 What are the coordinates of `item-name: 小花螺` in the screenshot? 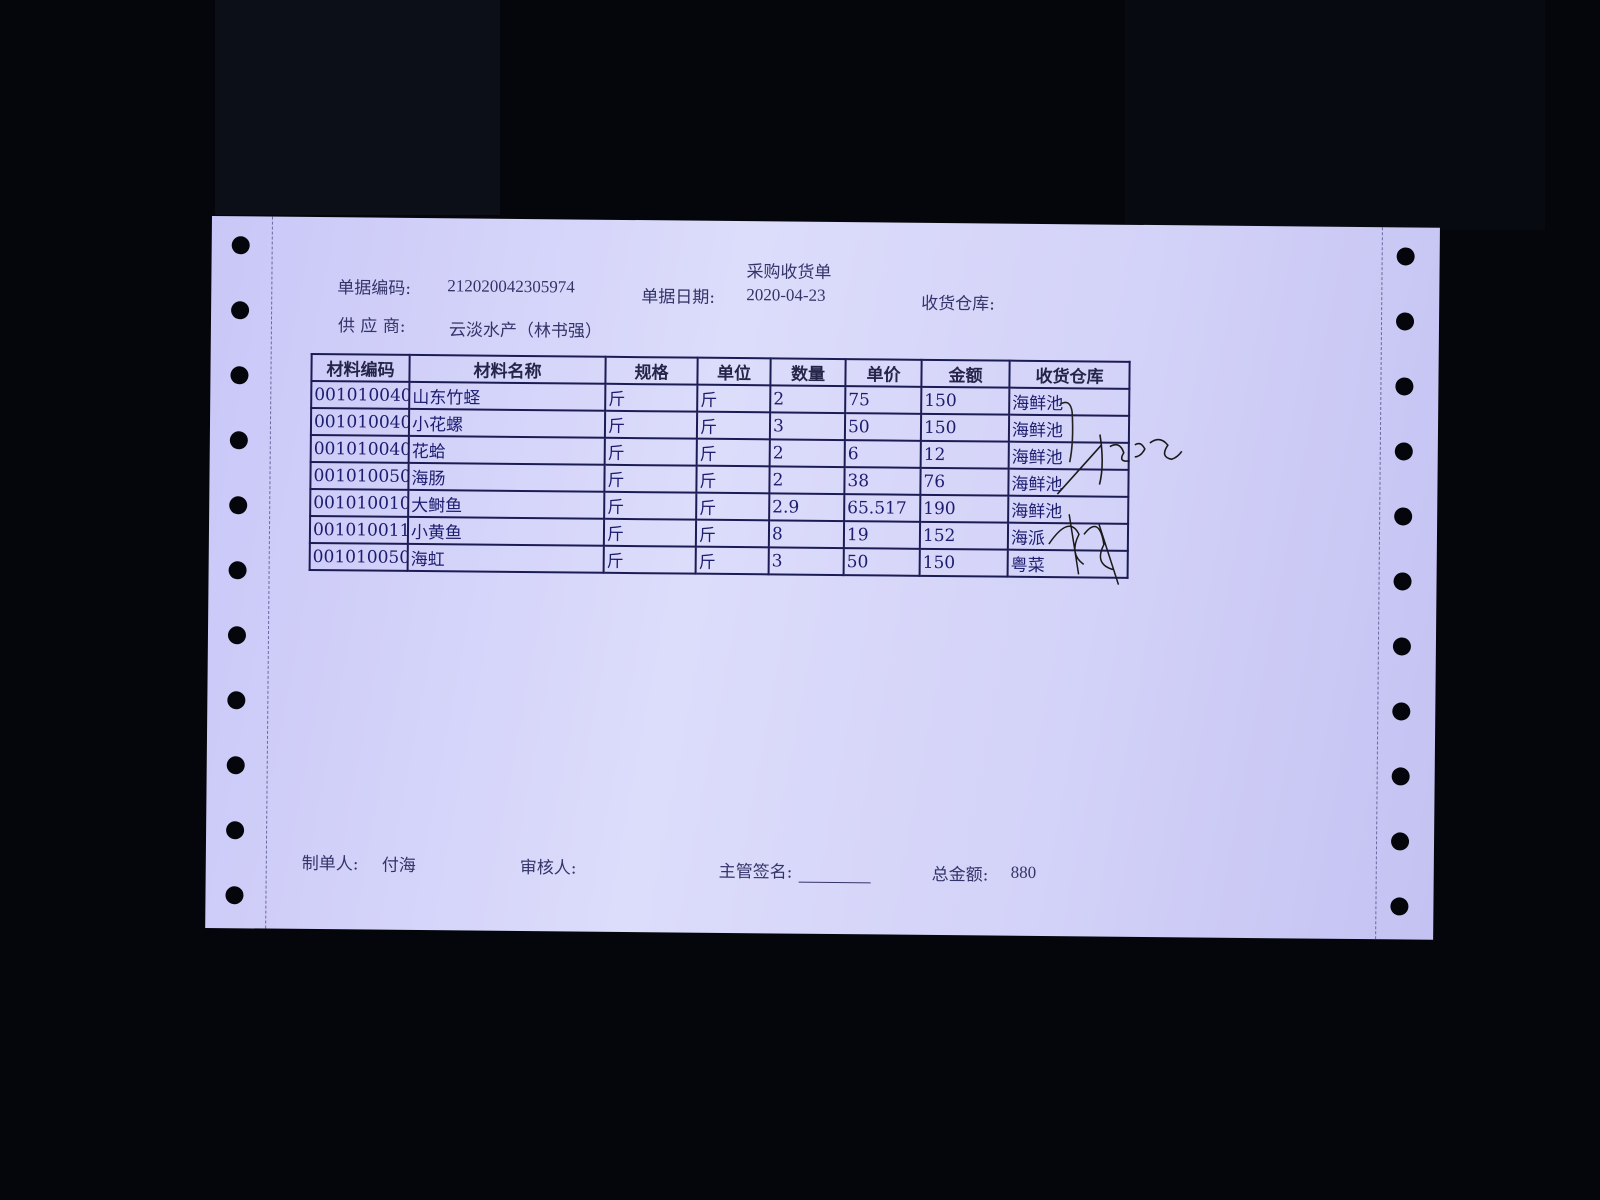 It's located at (507, 423).